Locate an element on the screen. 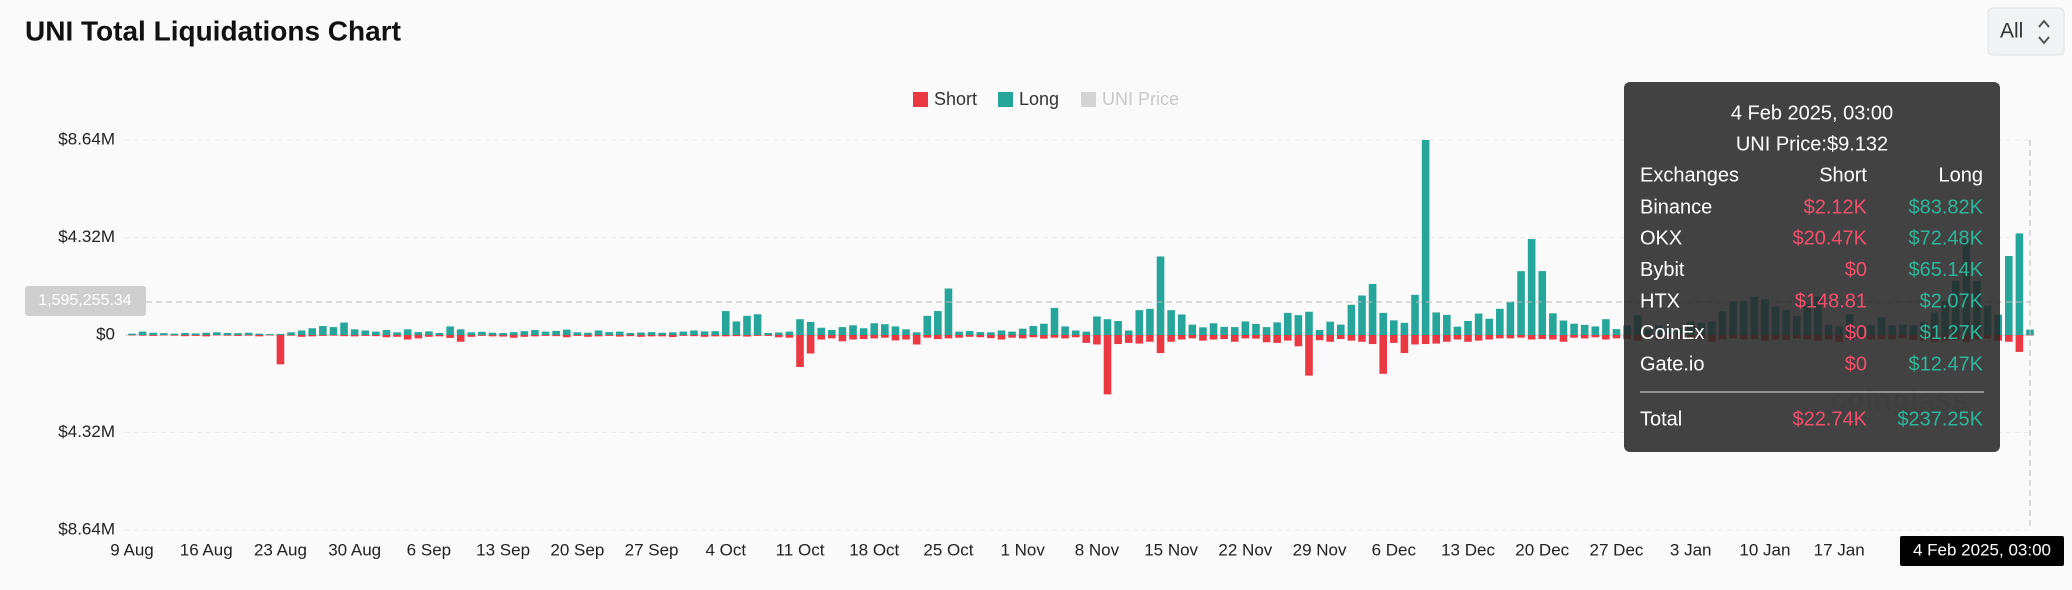  tooltip-cell: $65.14K is located at coordinates (1945, 270).